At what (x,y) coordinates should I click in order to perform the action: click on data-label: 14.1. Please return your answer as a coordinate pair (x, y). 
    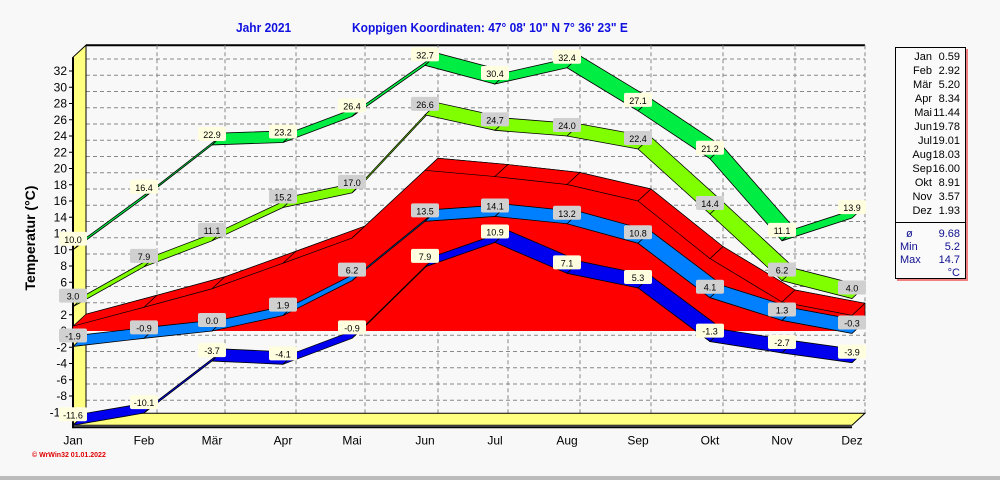
    Looking at the image, I should click on (495, 206).